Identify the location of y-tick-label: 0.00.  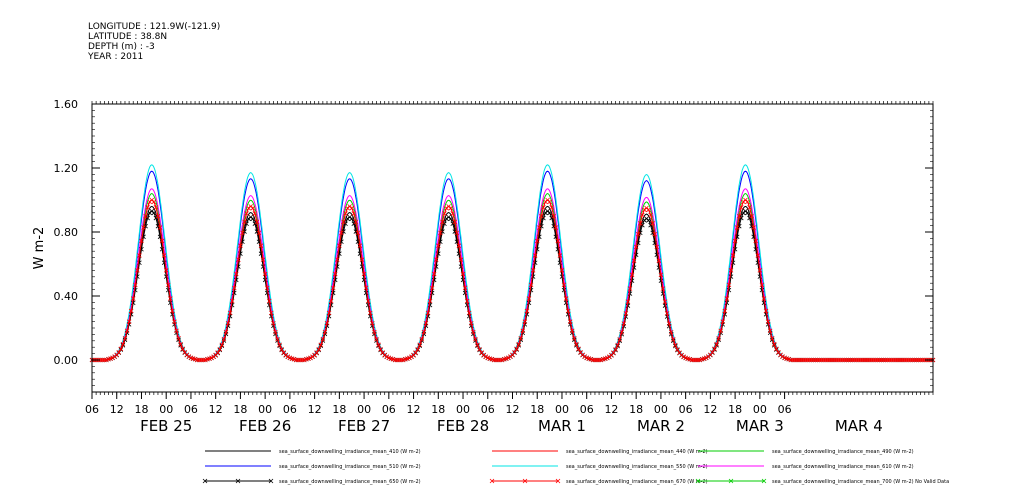
(66, 360).